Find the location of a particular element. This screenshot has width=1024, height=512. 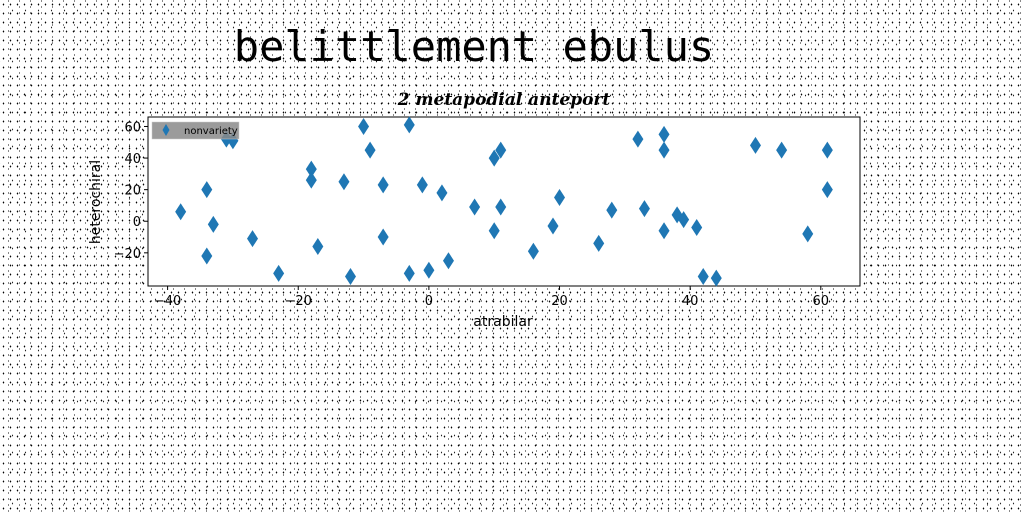

y-tick-label: 40 is located at coordinates (132, 159).